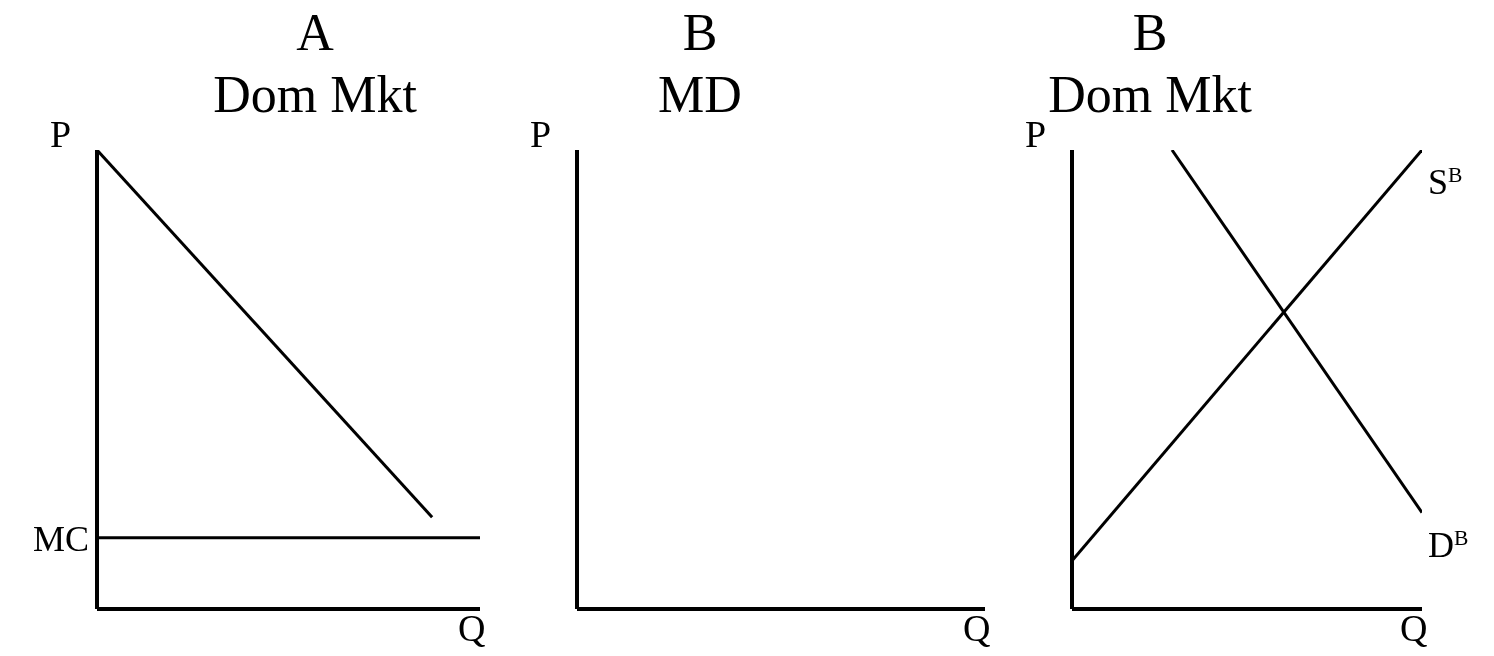 The image size is (1494, 656). What do you see at coordinates (1150, 33) in the screenshot?
I see `chart-title: B` at bounding box center [1150, 33].